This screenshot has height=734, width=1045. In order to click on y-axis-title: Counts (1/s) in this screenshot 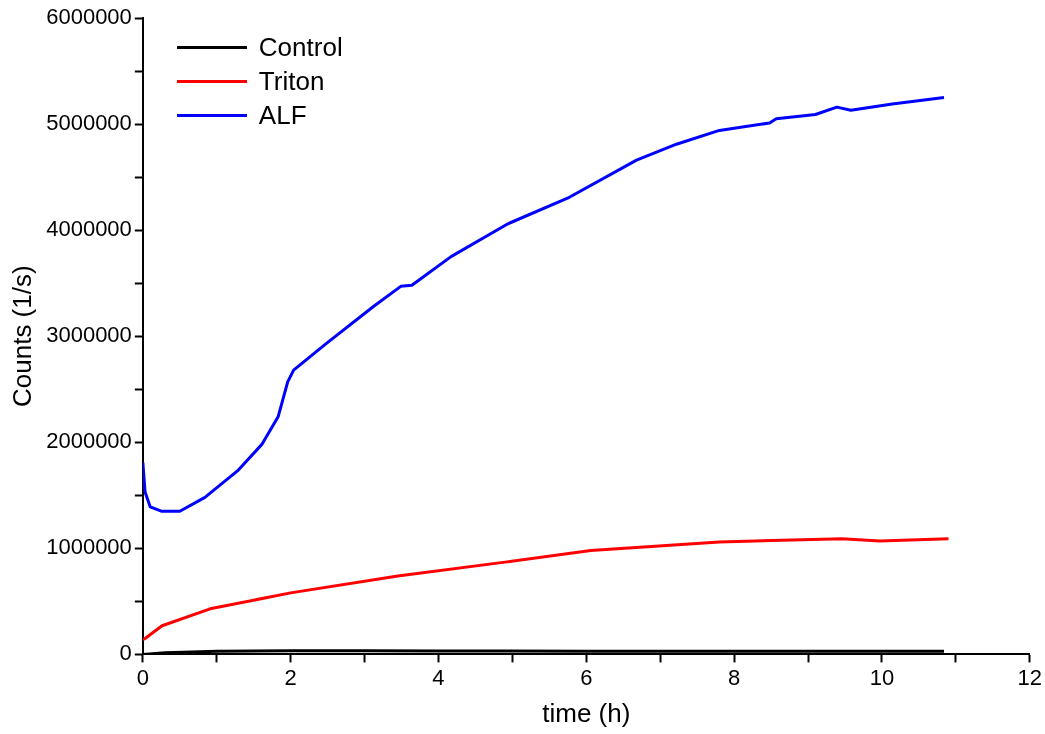, I will do `click(21, 336)`.